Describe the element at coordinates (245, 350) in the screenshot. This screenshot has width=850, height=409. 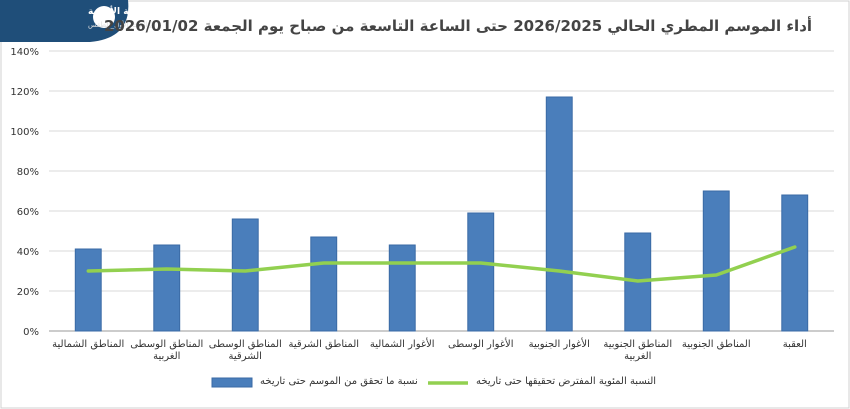
I see `x-tick-label: المناطق الوسطى الشرقية` at that location.